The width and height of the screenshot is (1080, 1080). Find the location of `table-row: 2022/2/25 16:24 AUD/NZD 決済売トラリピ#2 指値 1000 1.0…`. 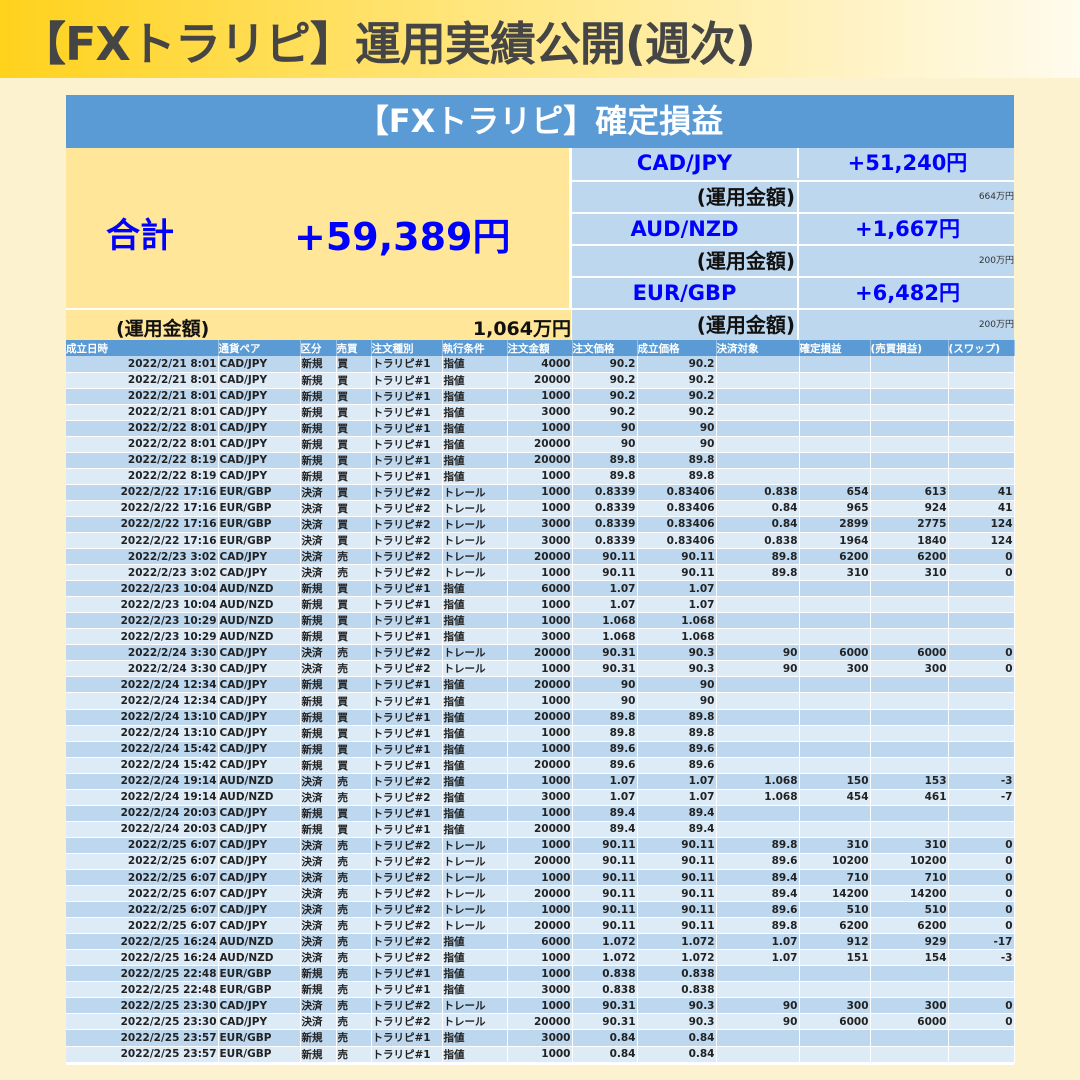

table-row: 2022/2/25 16:24 AUD/NZD 決済売トラリピ#2 指値 1000 1.0… is located at coordinates (540, 958).